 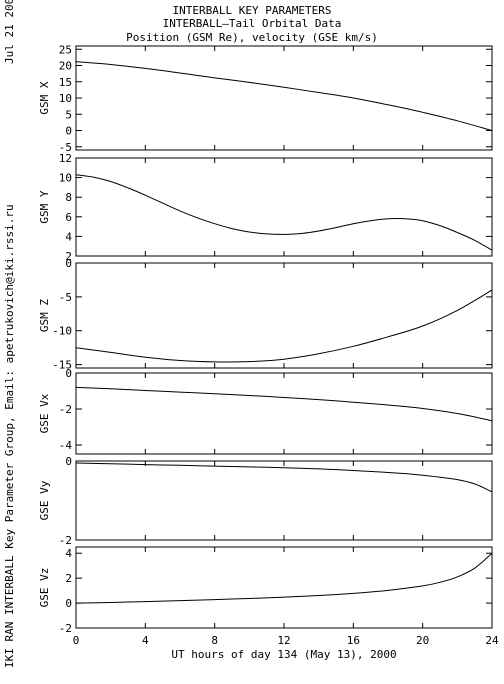 I want to click on y-tick-label: 20, so click(x=65, y=66).